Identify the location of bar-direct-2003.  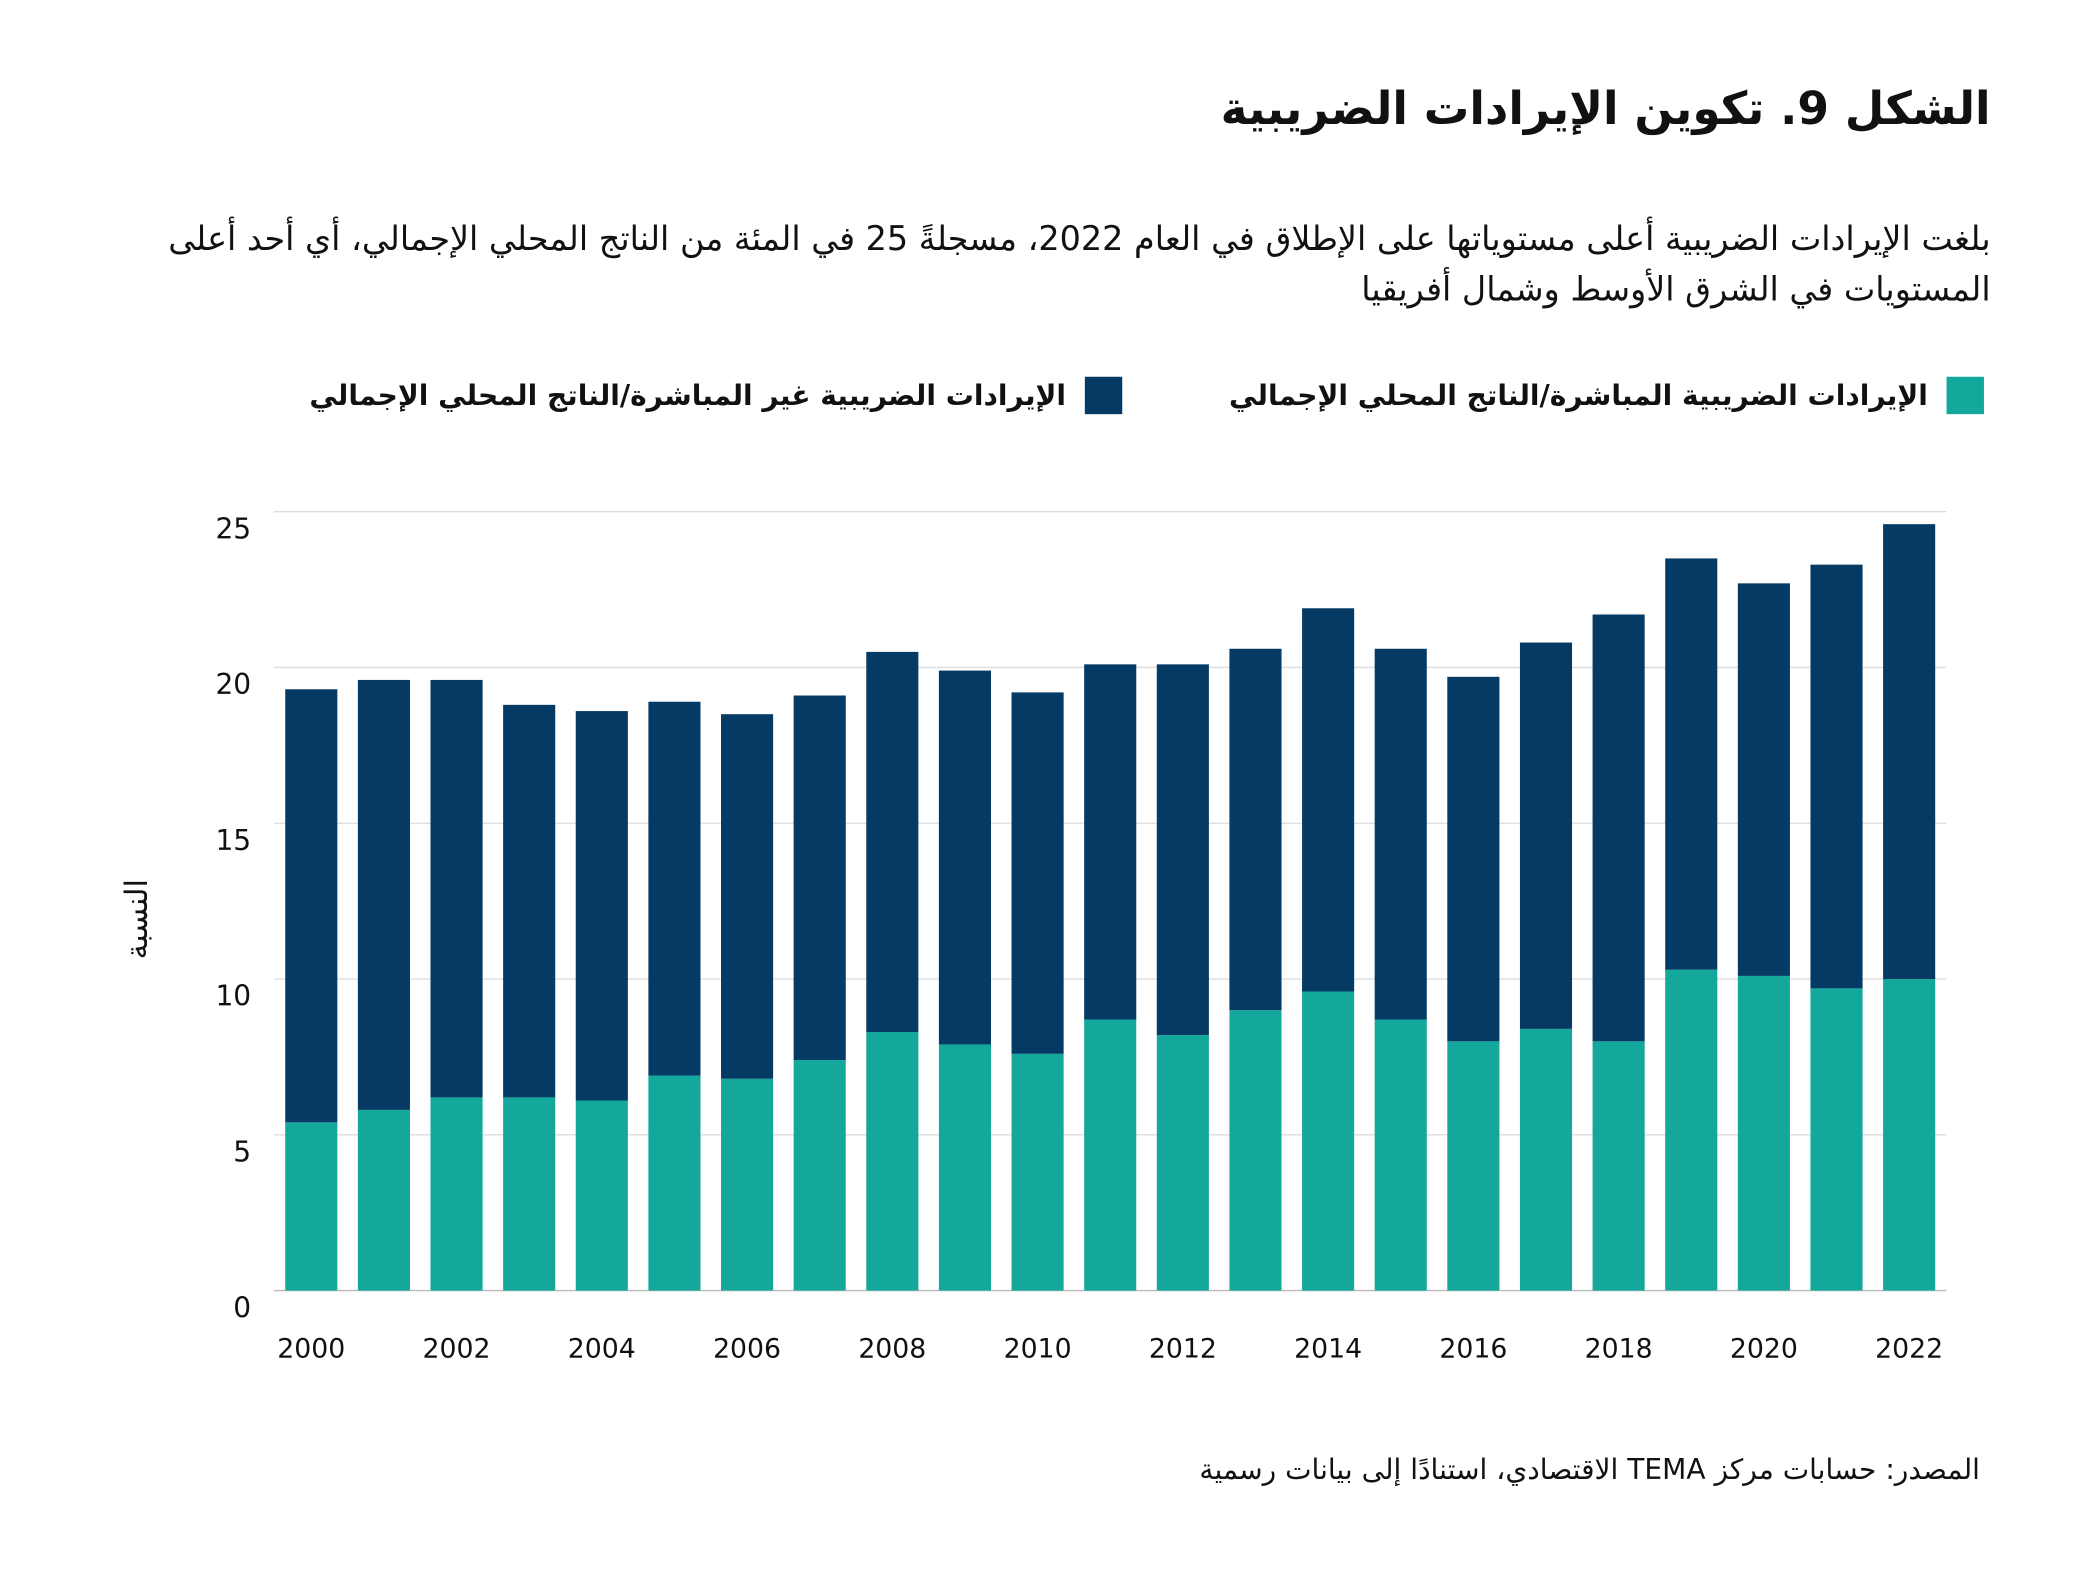
(529, 1194).